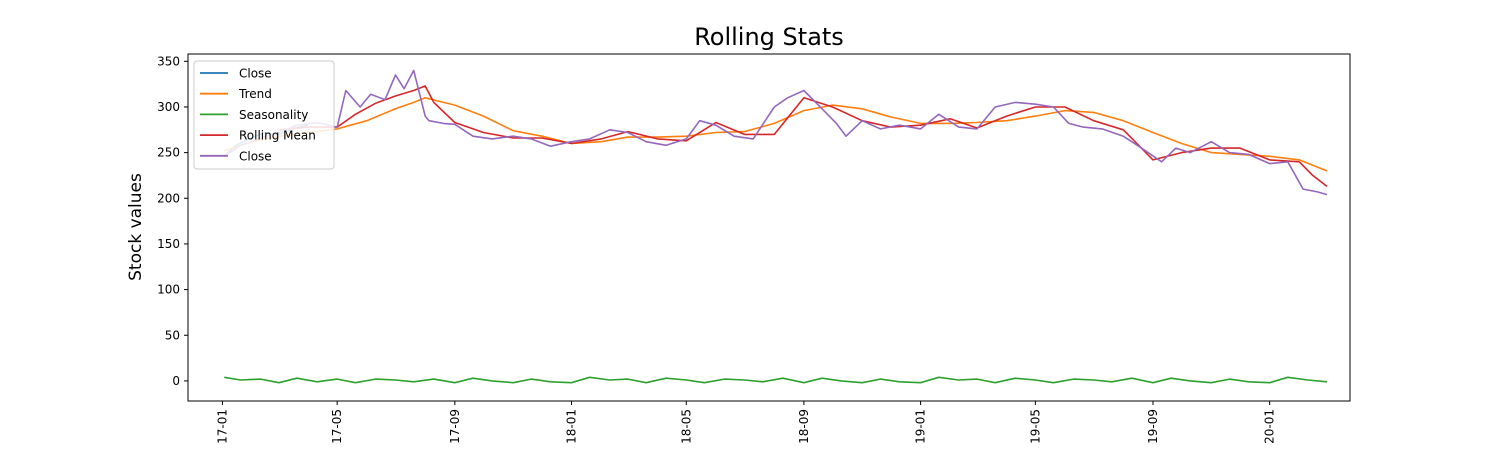 This screenshot has width=1500, height=450. Describe the element at coordinates (337, 426) in the screenshot. I see `x-tick-label: 17-05` at that location.